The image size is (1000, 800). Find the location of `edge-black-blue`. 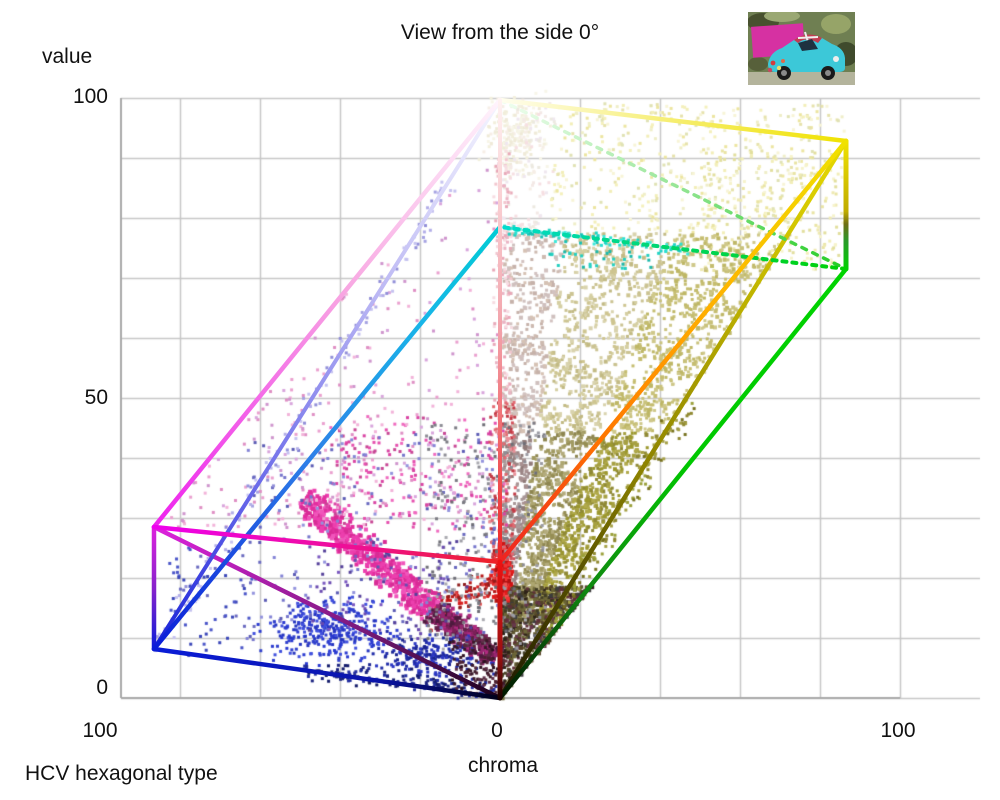

edge-black-blue is located at coordinates (327, 673).